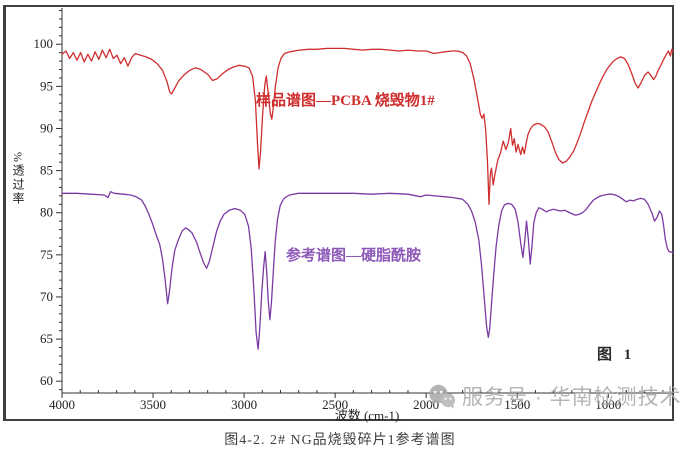 This screenshot has height=454, width=680. What do you see at coordinates (46, 254) in the screenshot?
I see `y-tick-label: 75` at bounding box center [46, 254].